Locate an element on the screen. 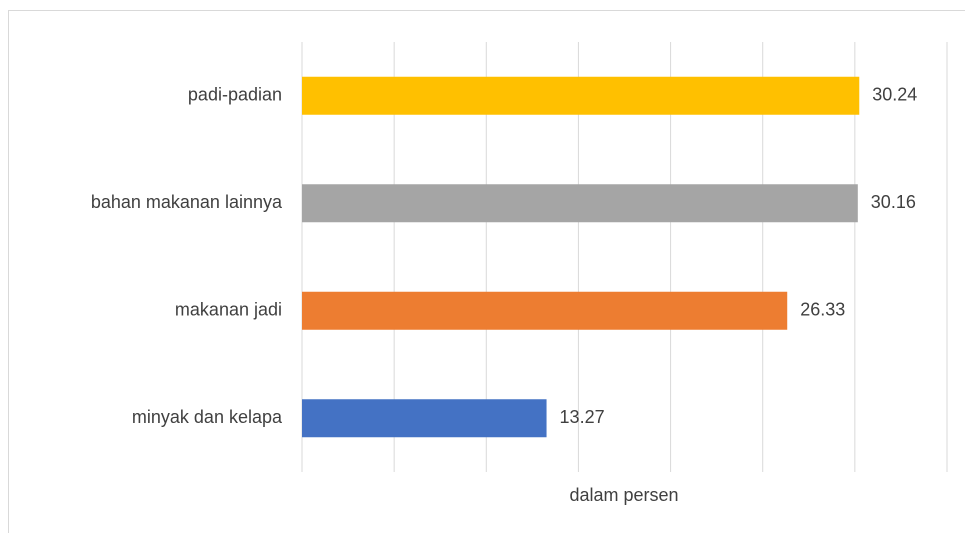 Image resolution: width=965 pixels, height=533 pixels. y-tick-label: padi-padian is located at coordinates (235, 95).